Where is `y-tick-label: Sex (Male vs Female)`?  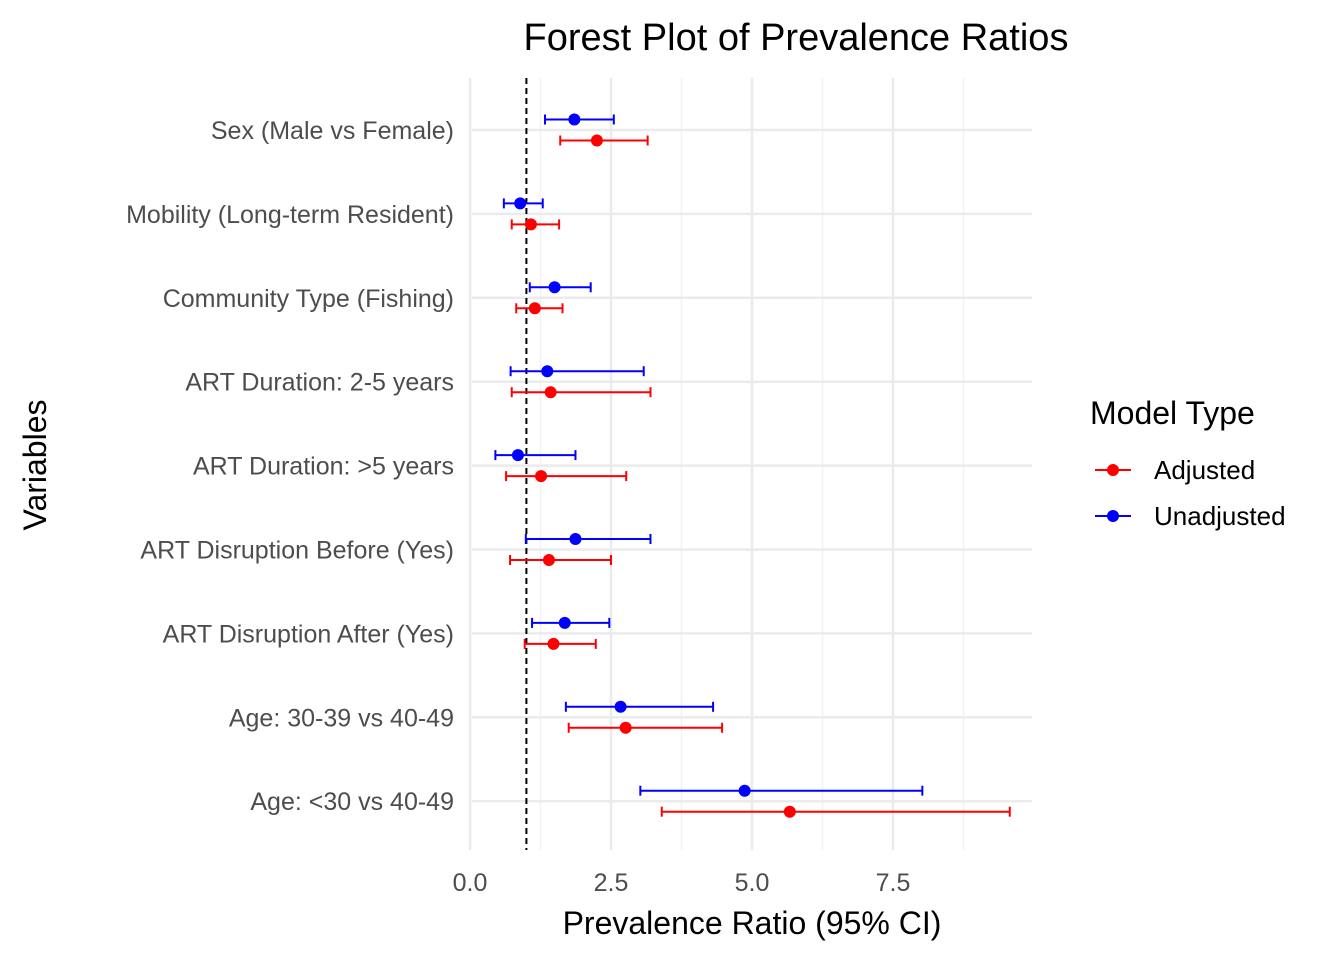 y-tick-label: Sex (Male vs Female) is located at coordinates (332, 131).